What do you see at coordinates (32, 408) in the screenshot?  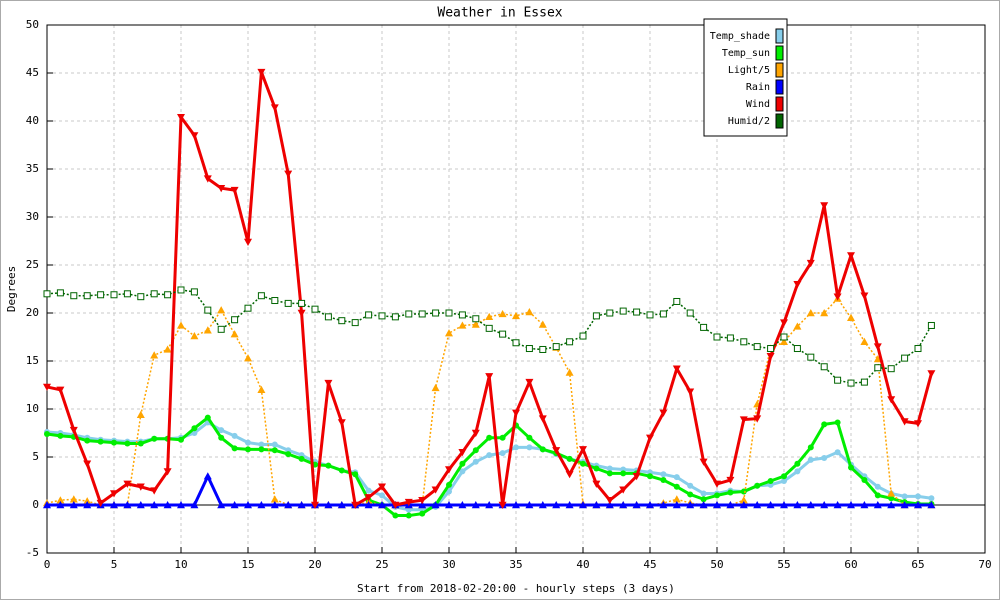 I see `y-tick-label: 10` at bounding box center [32, 408].